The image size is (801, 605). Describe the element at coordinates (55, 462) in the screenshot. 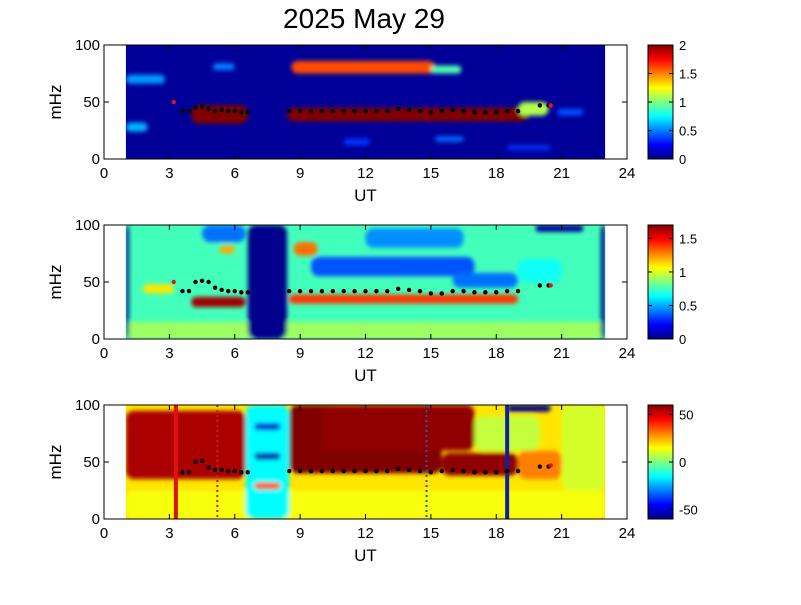

I see `y-axis-label: mHz` at that location.